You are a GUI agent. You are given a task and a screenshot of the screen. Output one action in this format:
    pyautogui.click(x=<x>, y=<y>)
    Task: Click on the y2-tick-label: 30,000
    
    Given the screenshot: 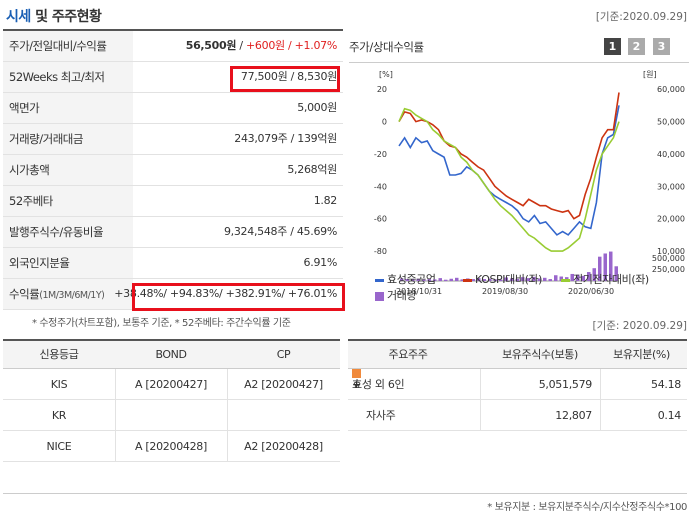 What is the action you would take?
    pyautogui.click(x=671, y=186)
    